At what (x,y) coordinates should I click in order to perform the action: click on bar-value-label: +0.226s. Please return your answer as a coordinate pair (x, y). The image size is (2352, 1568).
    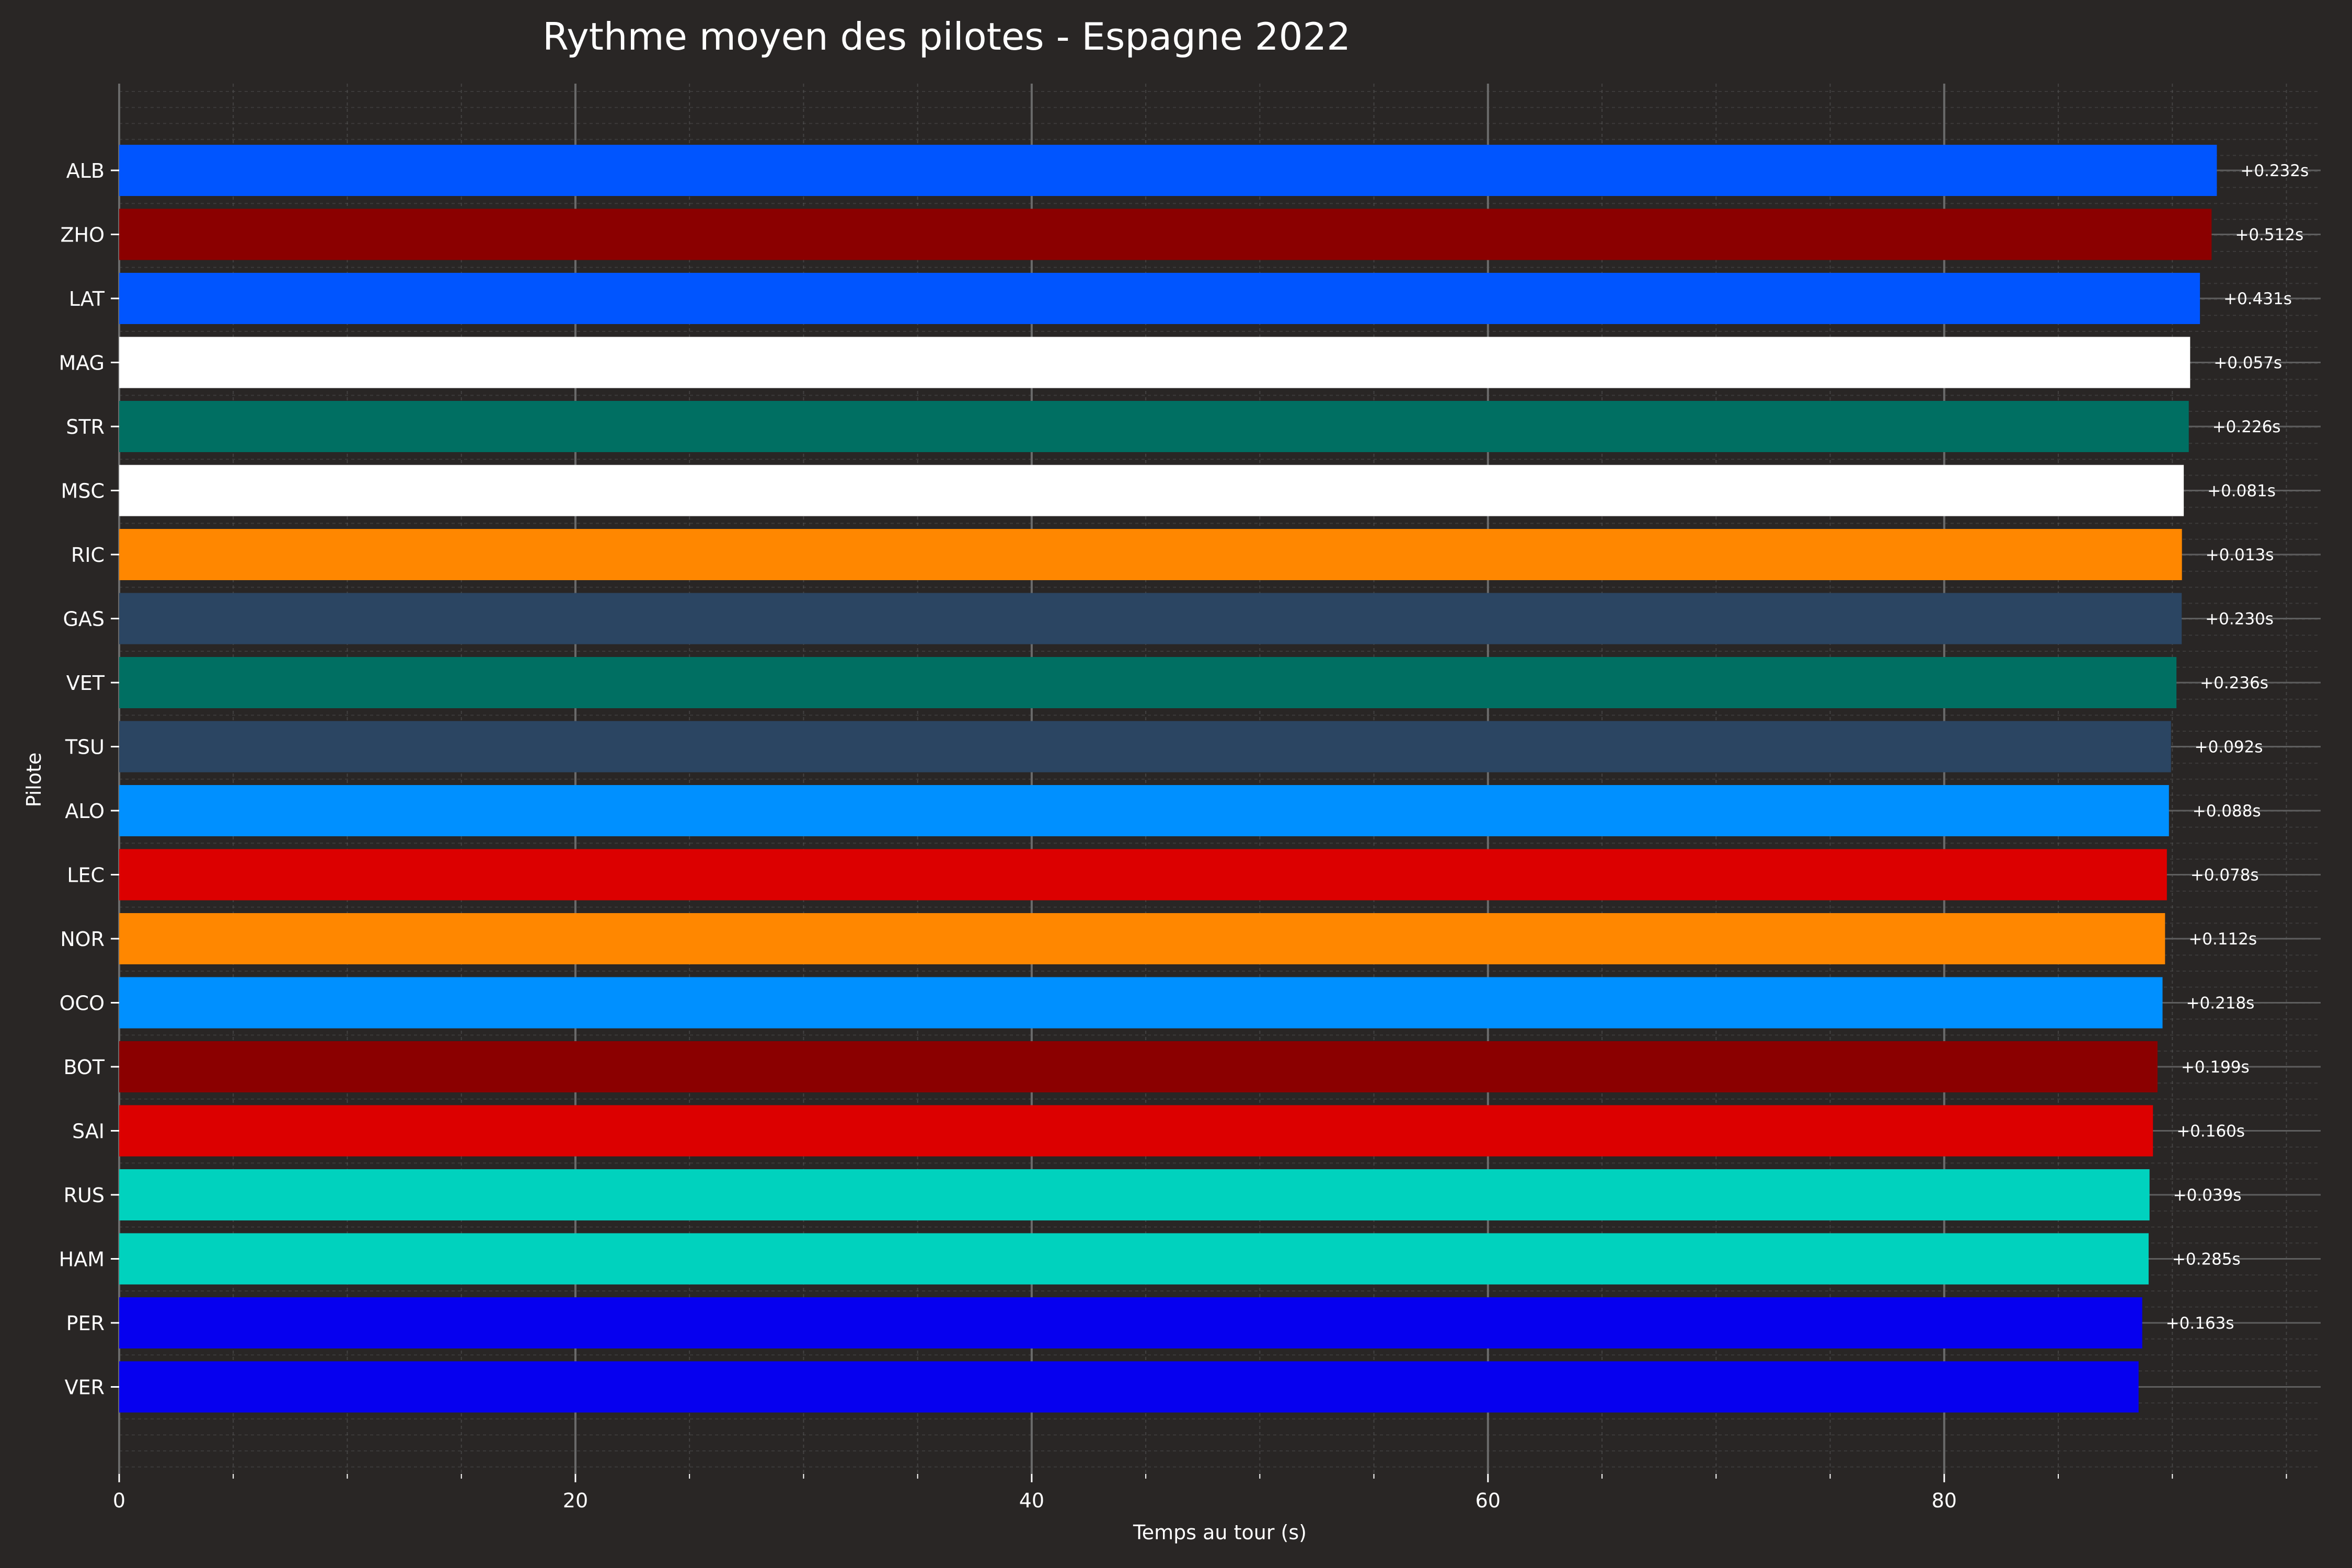
    Looking at the image, I should click on (2246, 427).